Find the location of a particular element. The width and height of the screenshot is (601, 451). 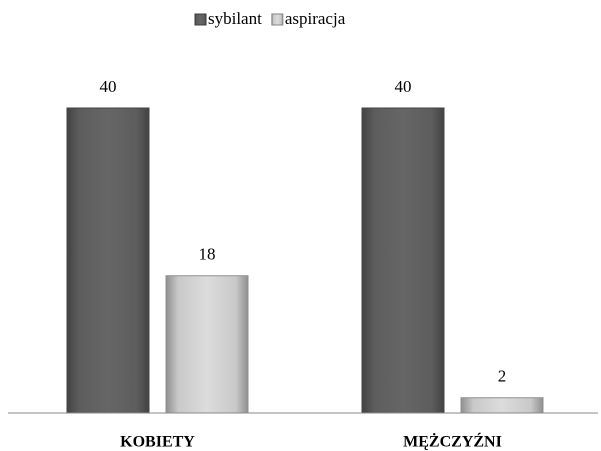

x-tick-label: KOBIETY is located at coordinates (157, 442).